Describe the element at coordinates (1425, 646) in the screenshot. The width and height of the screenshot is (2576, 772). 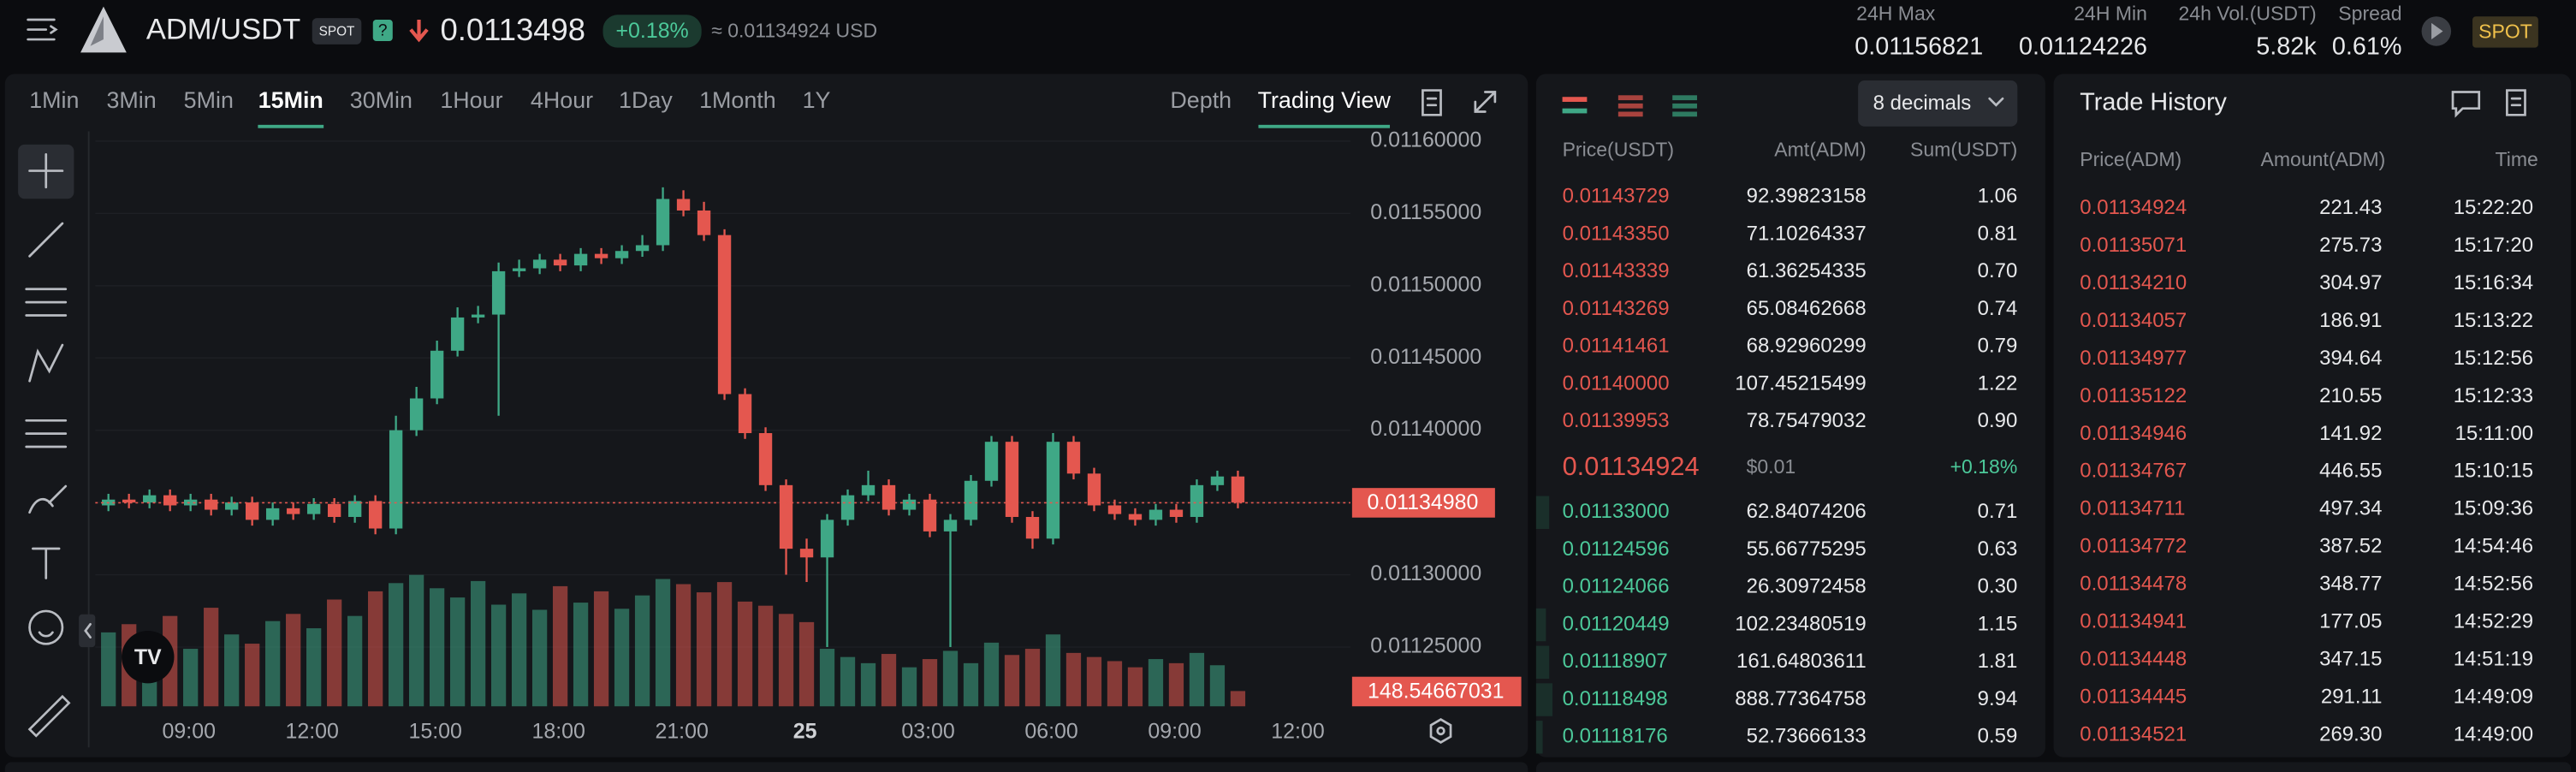
I see `y-tick-label: 0.01125000` at that location.